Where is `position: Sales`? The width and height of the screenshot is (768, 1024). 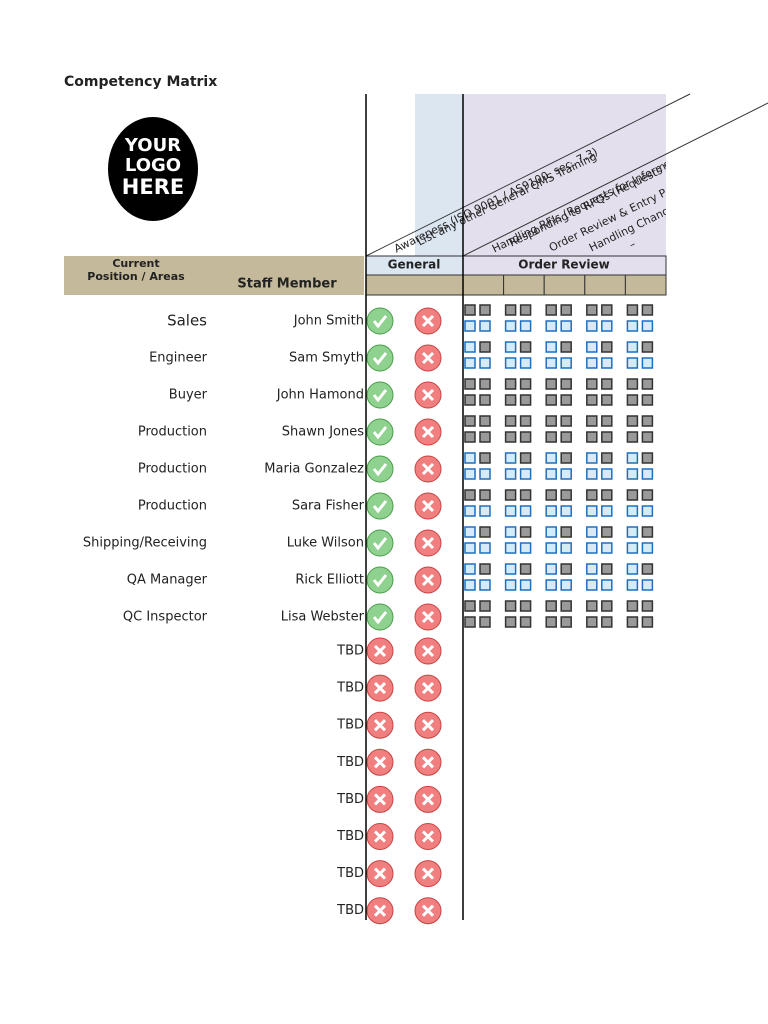 position: Sales is located at coordinates (187, 321).